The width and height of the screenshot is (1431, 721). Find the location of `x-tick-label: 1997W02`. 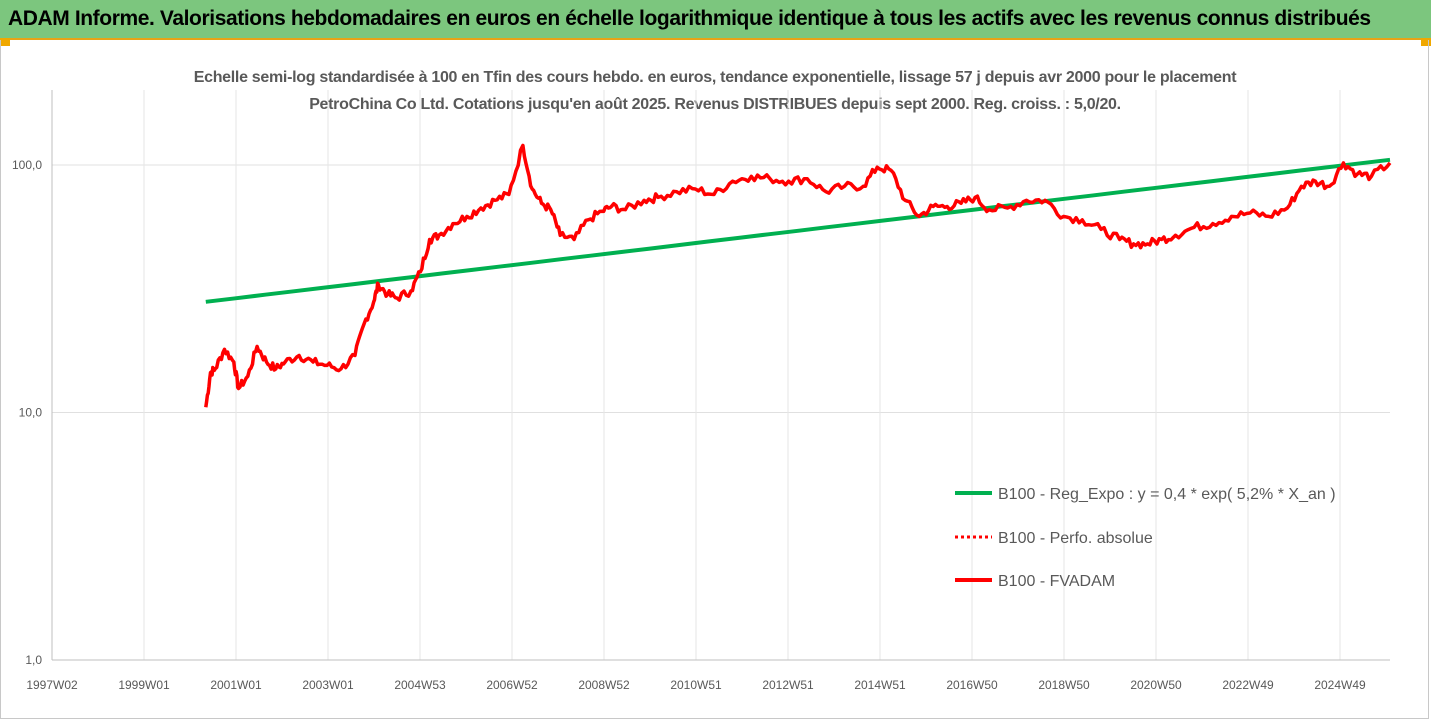

x-tick-label: 1997W02 is located at coordinates (52, 685).